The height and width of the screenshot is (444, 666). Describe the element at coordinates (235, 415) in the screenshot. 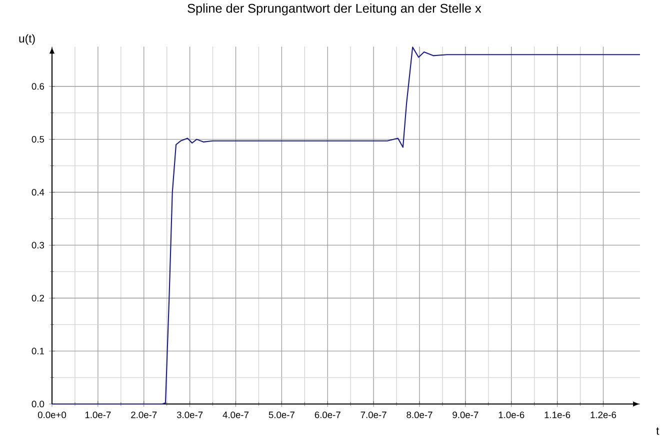

I see `x-tick-label: 4.0e-7` at that location.